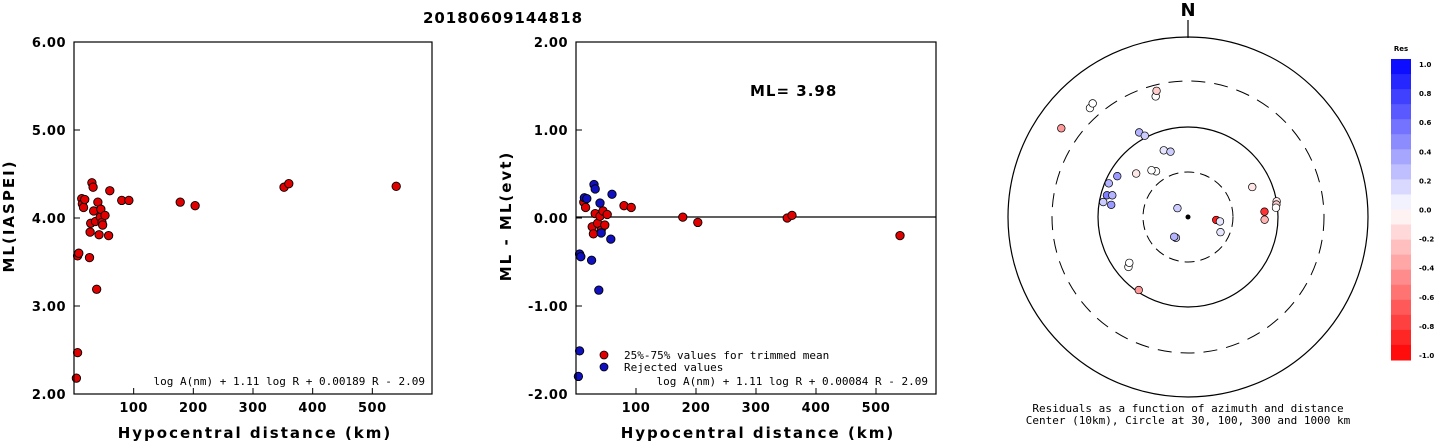 The image size is (1437, 441). What do you see at coordinates (756, 408) in the screenshot?
I see `panel1-xtick-label: 300` at bounding box center [756, 408].